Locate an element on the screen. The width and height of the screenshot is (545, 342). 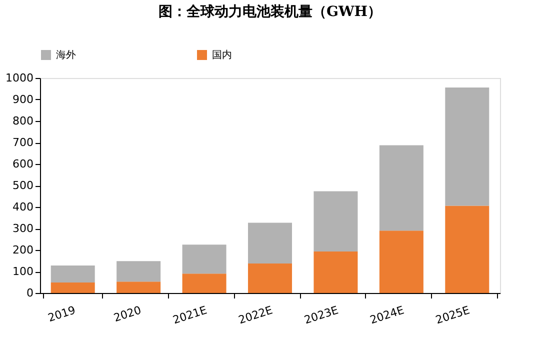
y-tick-label: 1000 is located at coordinates (20, 78).